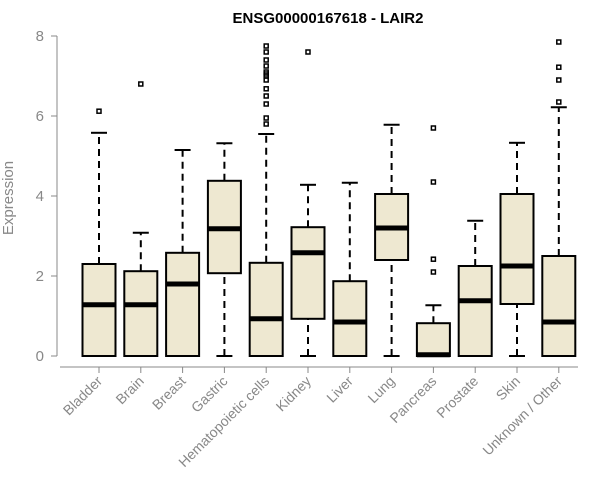  I want to click on y-tick-label: 6, so click(40, 116).